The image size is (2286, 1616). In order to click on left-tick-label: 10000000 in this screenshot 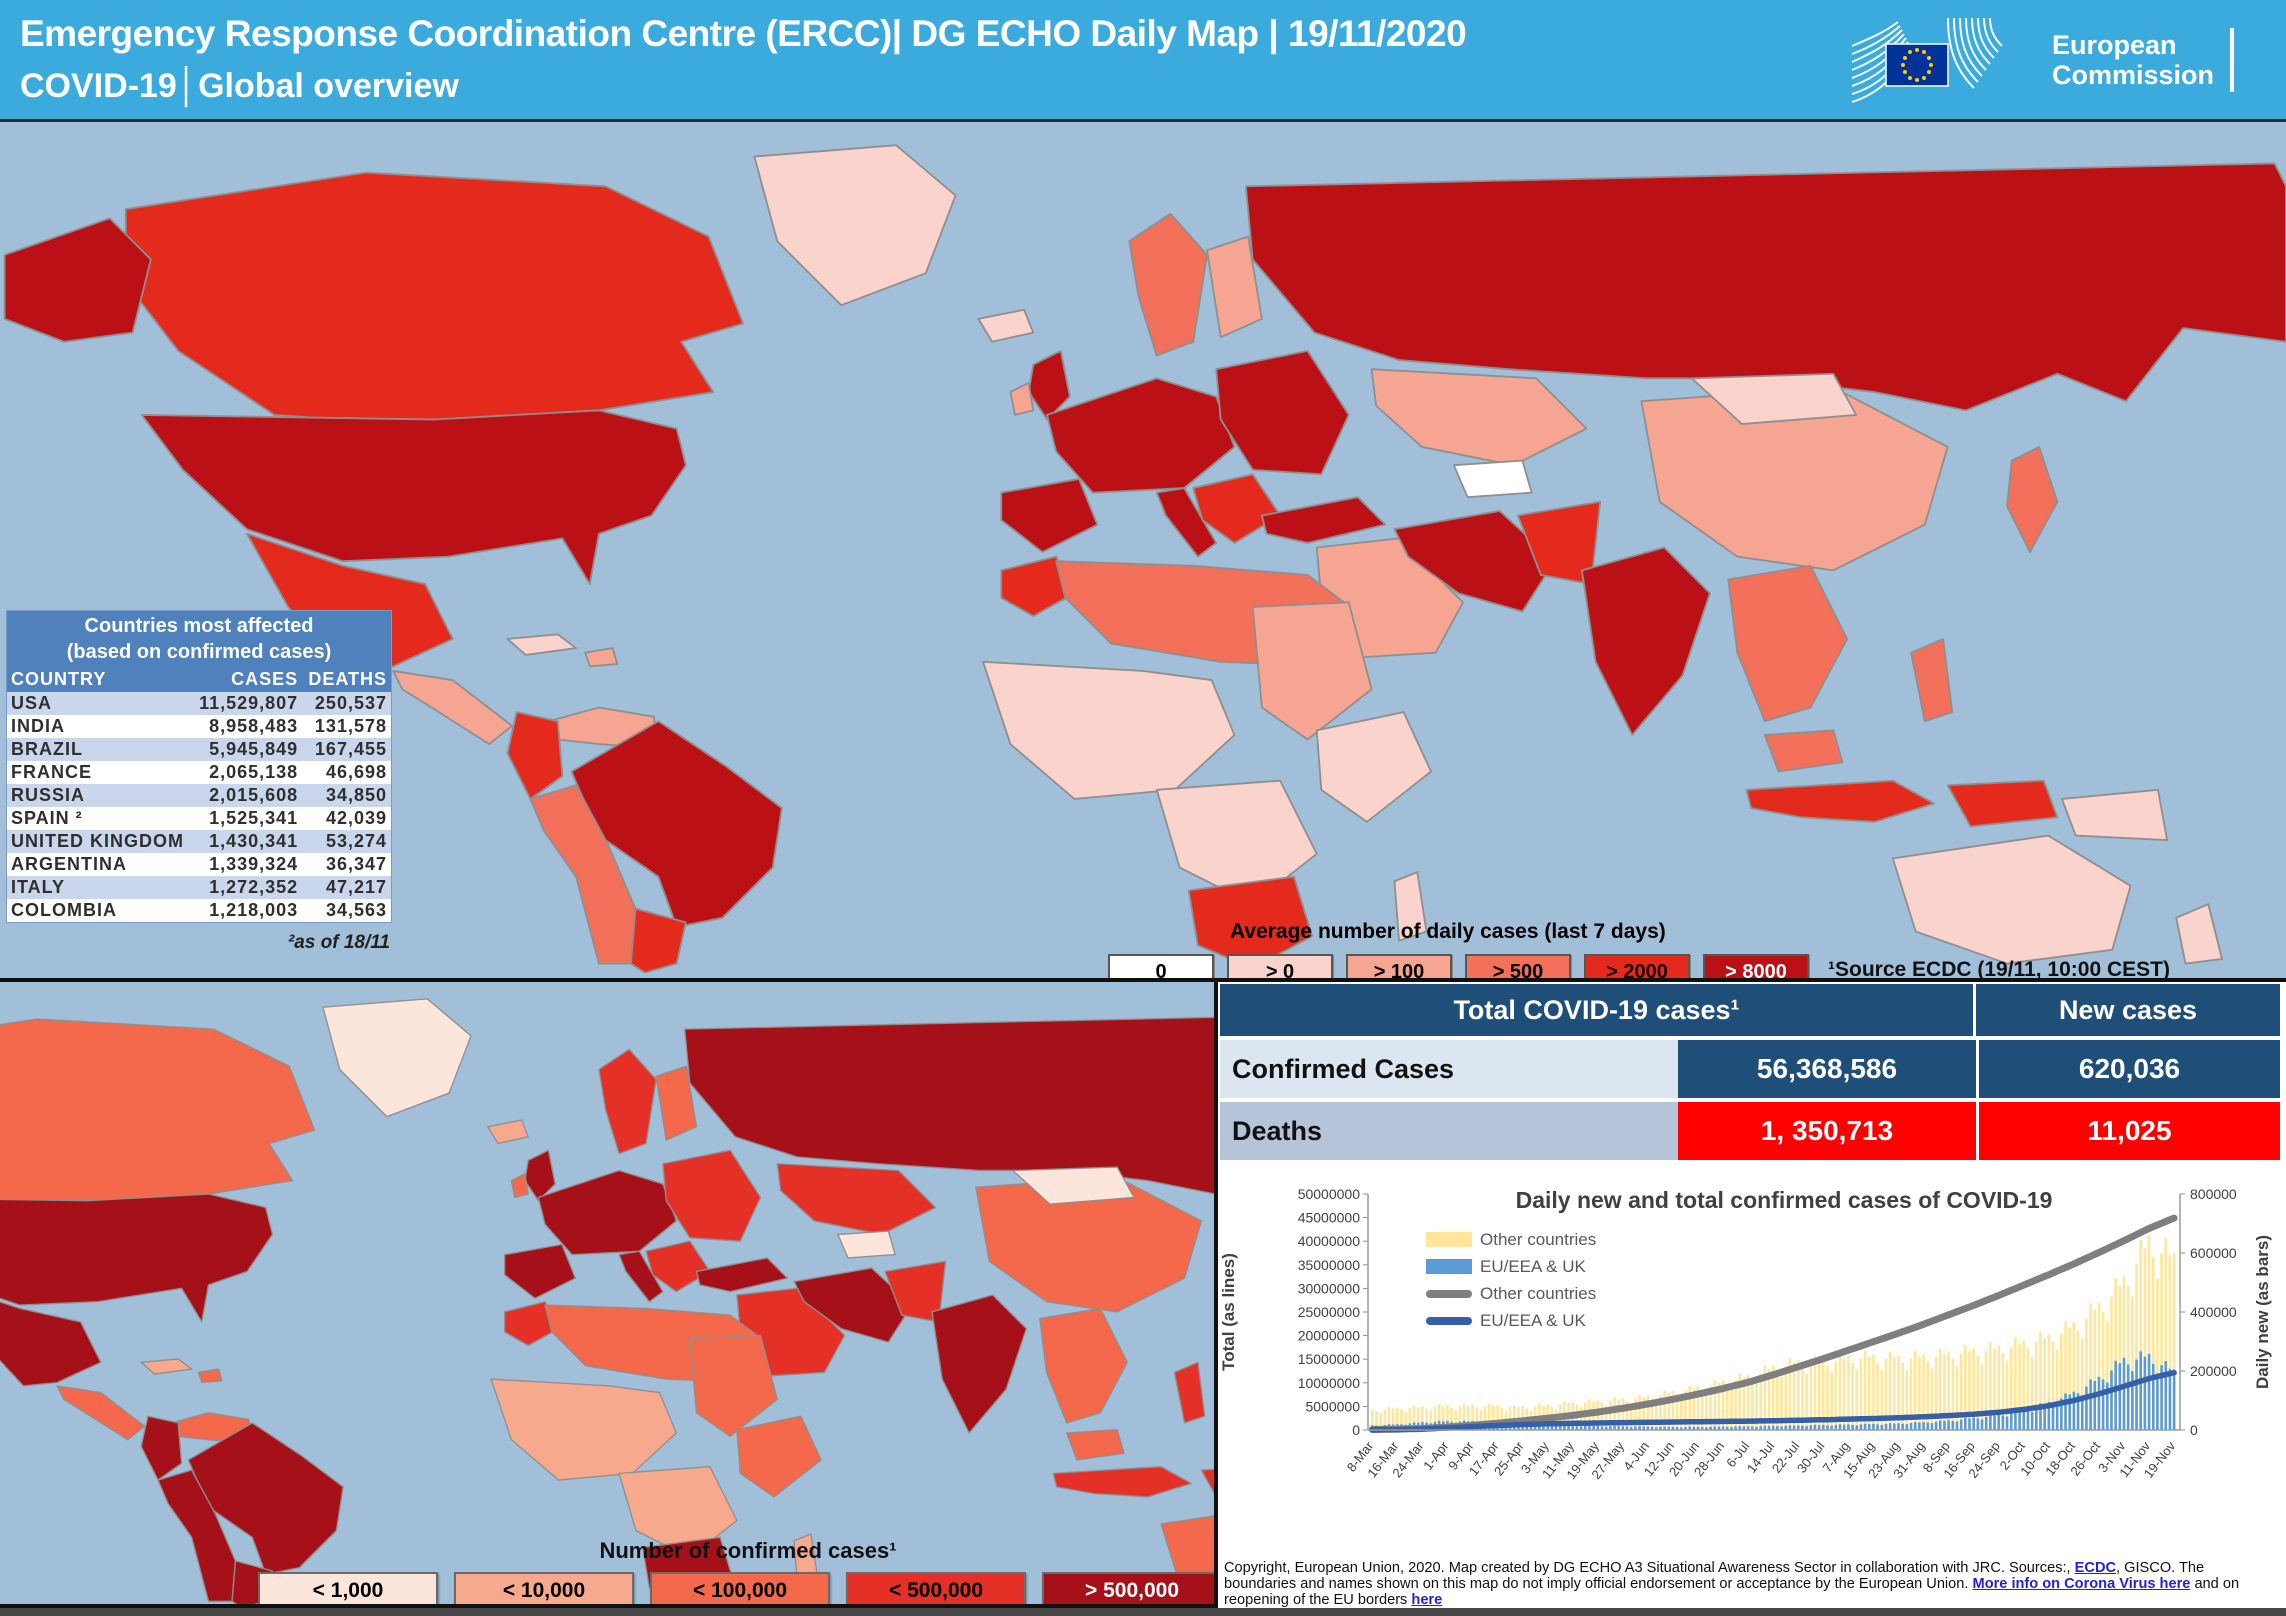, I will do `click(1329, 1383)`.